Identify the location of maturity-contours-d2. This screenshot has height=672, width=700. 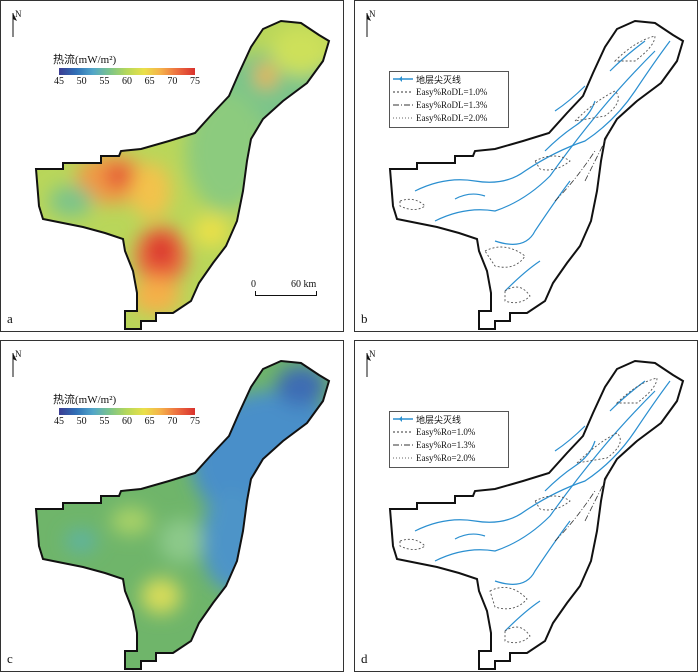
(582, 506).